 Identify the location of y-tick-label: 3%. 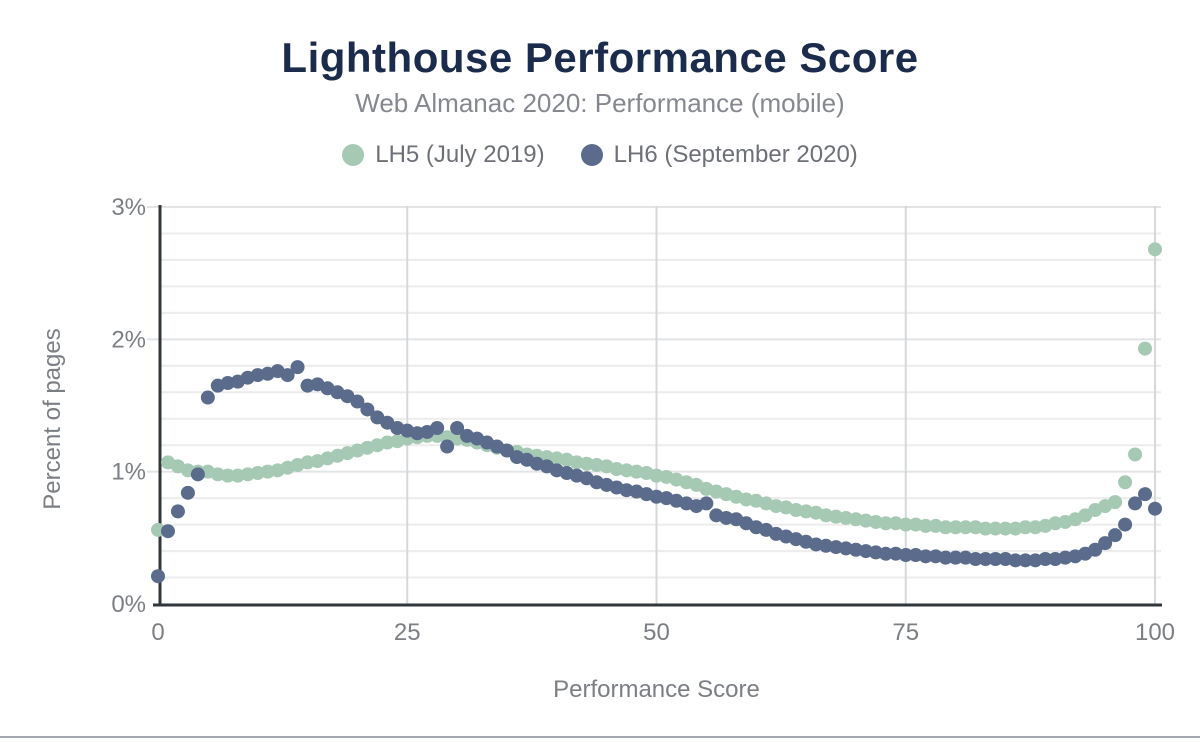
(128, 207).